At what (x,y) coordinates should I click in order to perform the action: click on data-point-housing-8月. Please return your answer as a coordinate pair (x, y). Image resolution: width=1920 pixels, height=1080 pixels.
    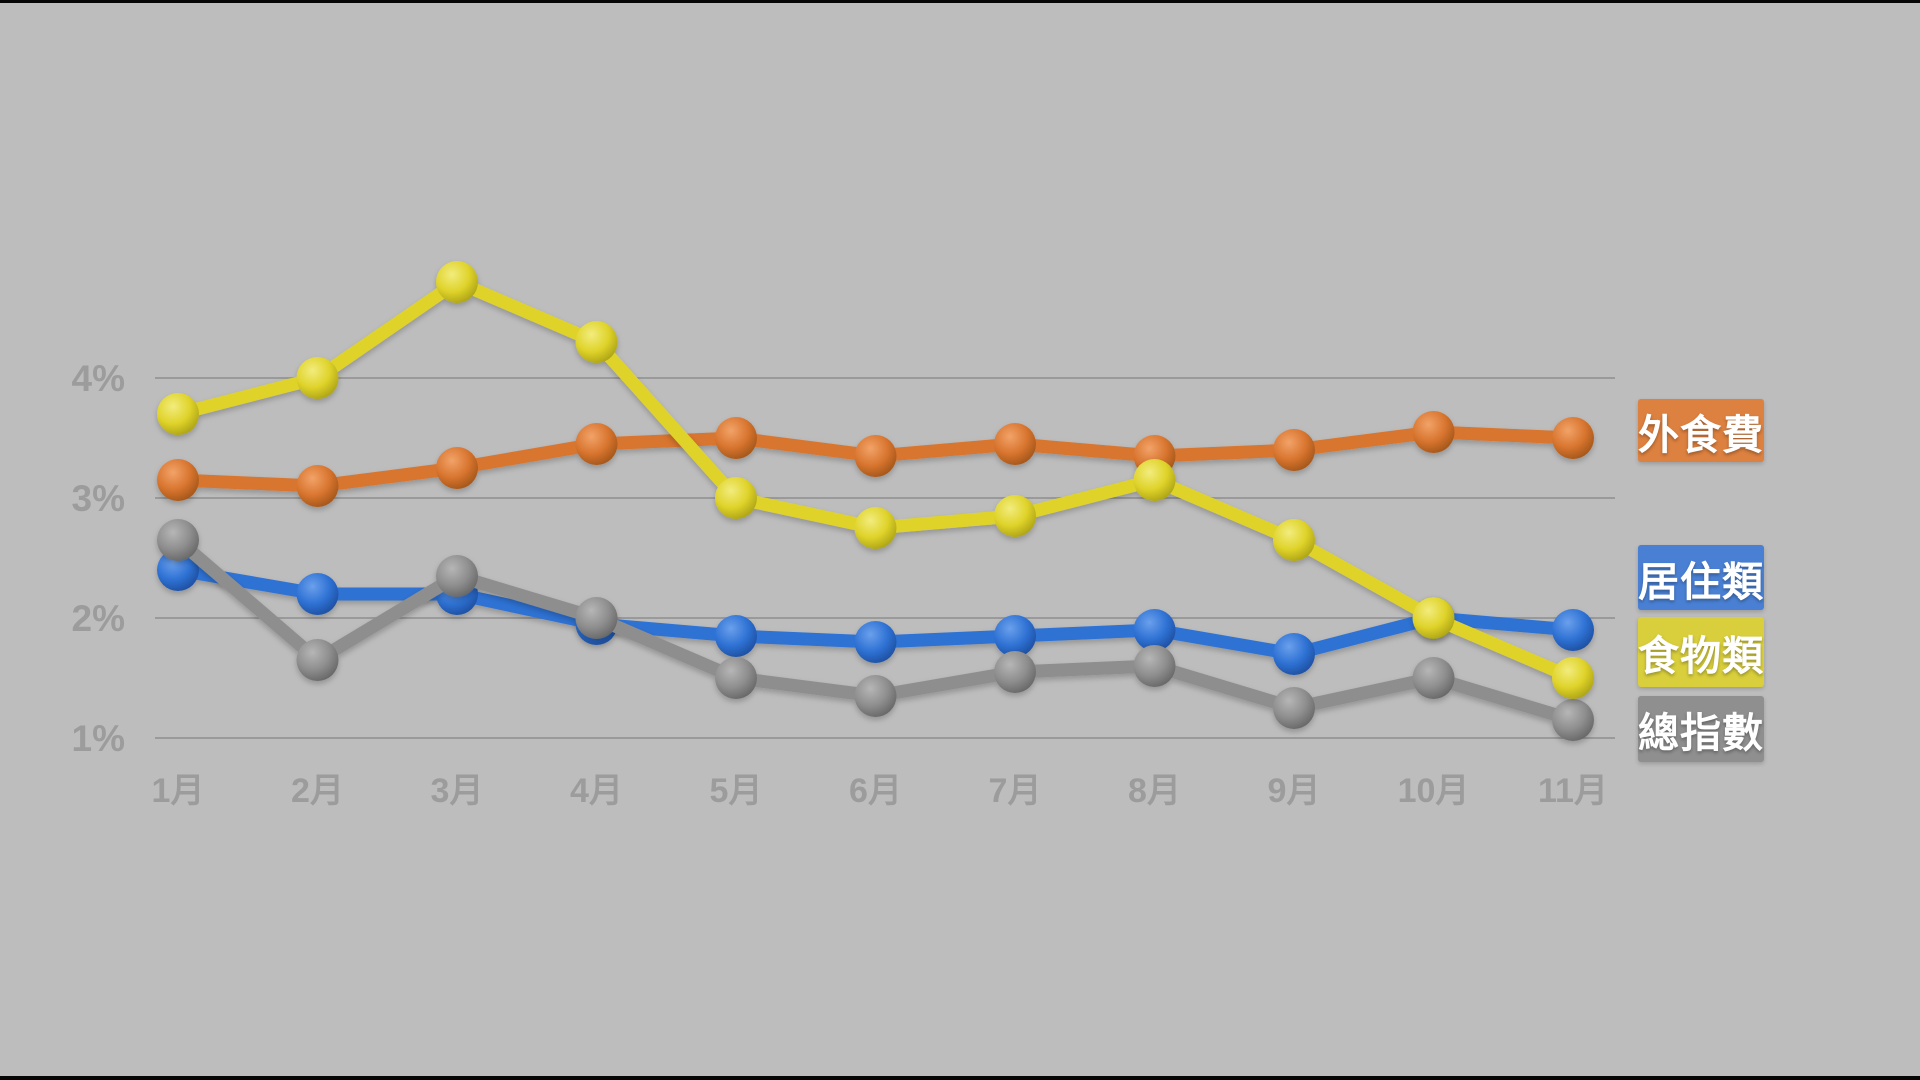
    Looking at the image, I should click on (1154, 630).